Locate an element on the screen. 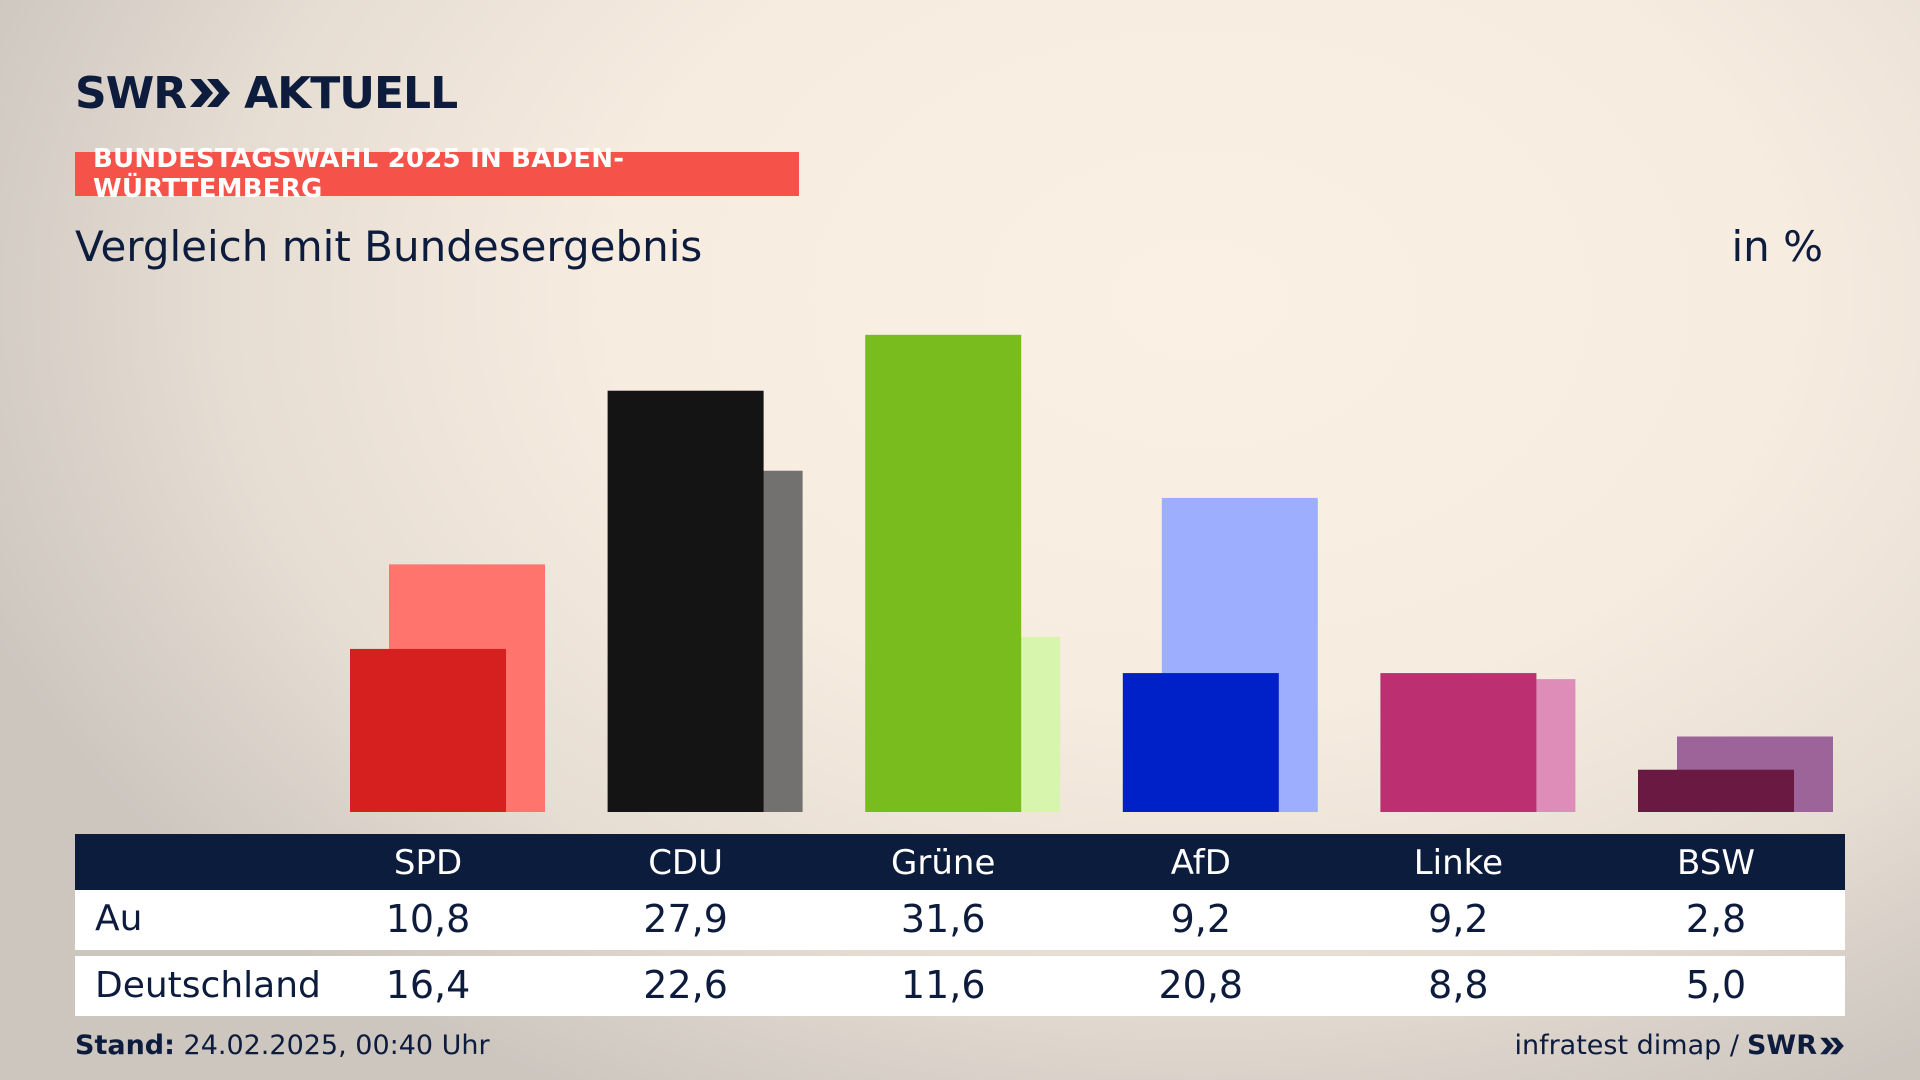 The height and width of the screenshot is (1080, 1920). table-cell-bsw: 5,0 is located at coordinates (1716, 985).